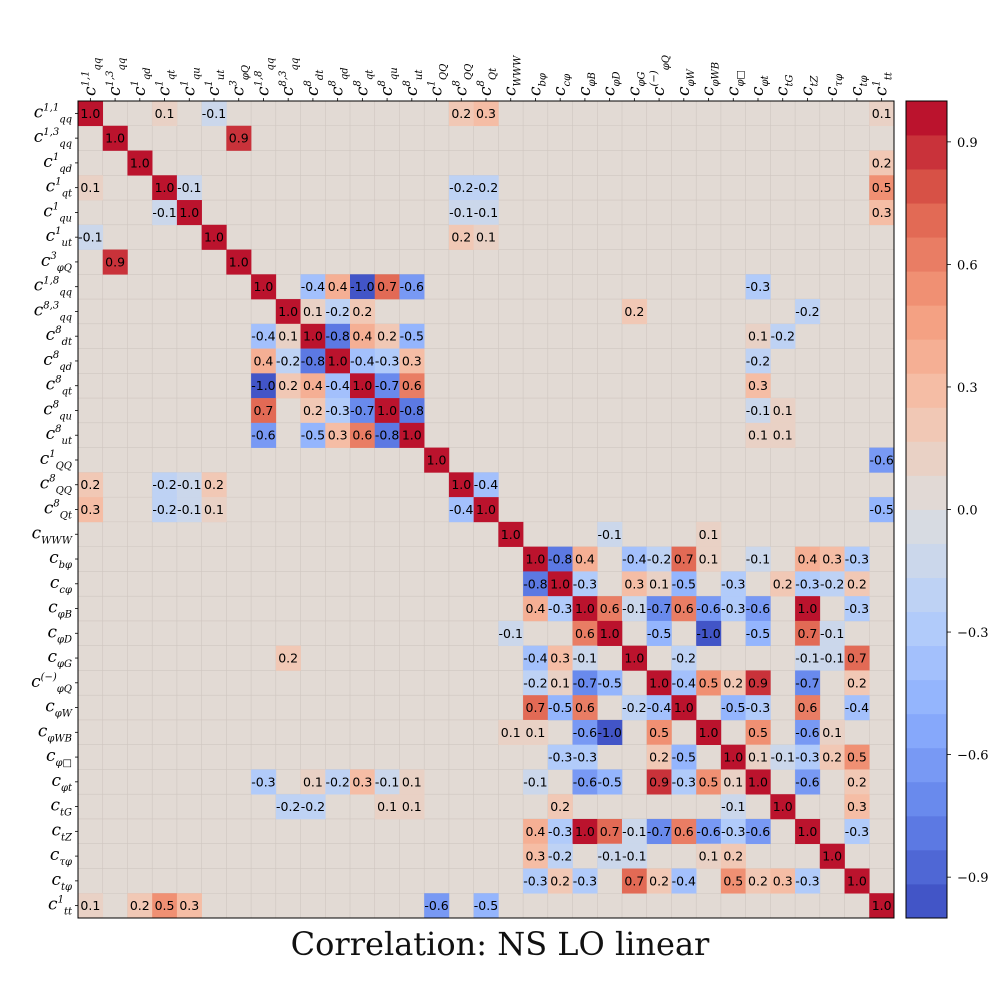 The height and width of the screenshot is (1000, 1000). Describe the element at coordinates (462, 80) in the screenshot. I see `x-tick-label-group: c8QQ` at that location.